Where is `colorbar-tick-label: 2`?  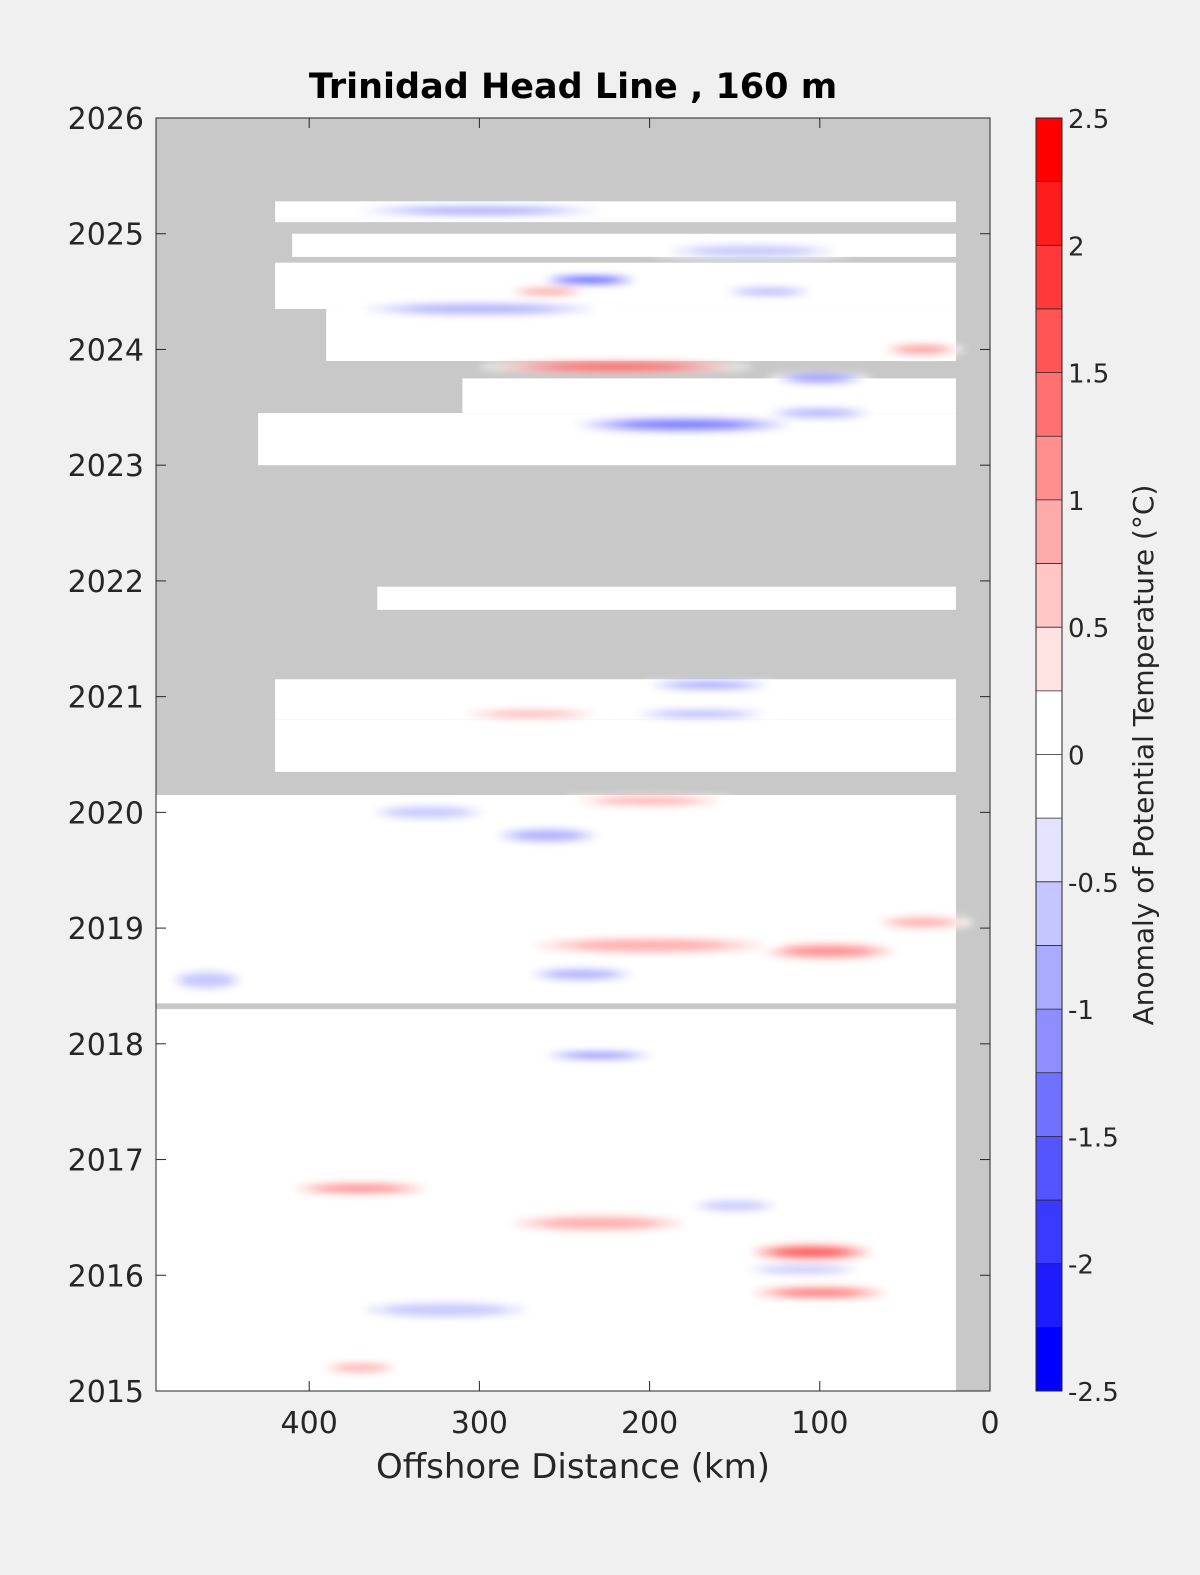
colorbar-tick-label: 2 is located at coordinates (1076, 247).